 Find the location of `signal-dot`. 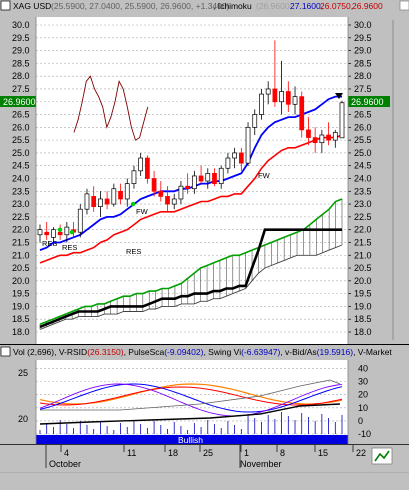

signal-dot is located at coordinates (133, 204).